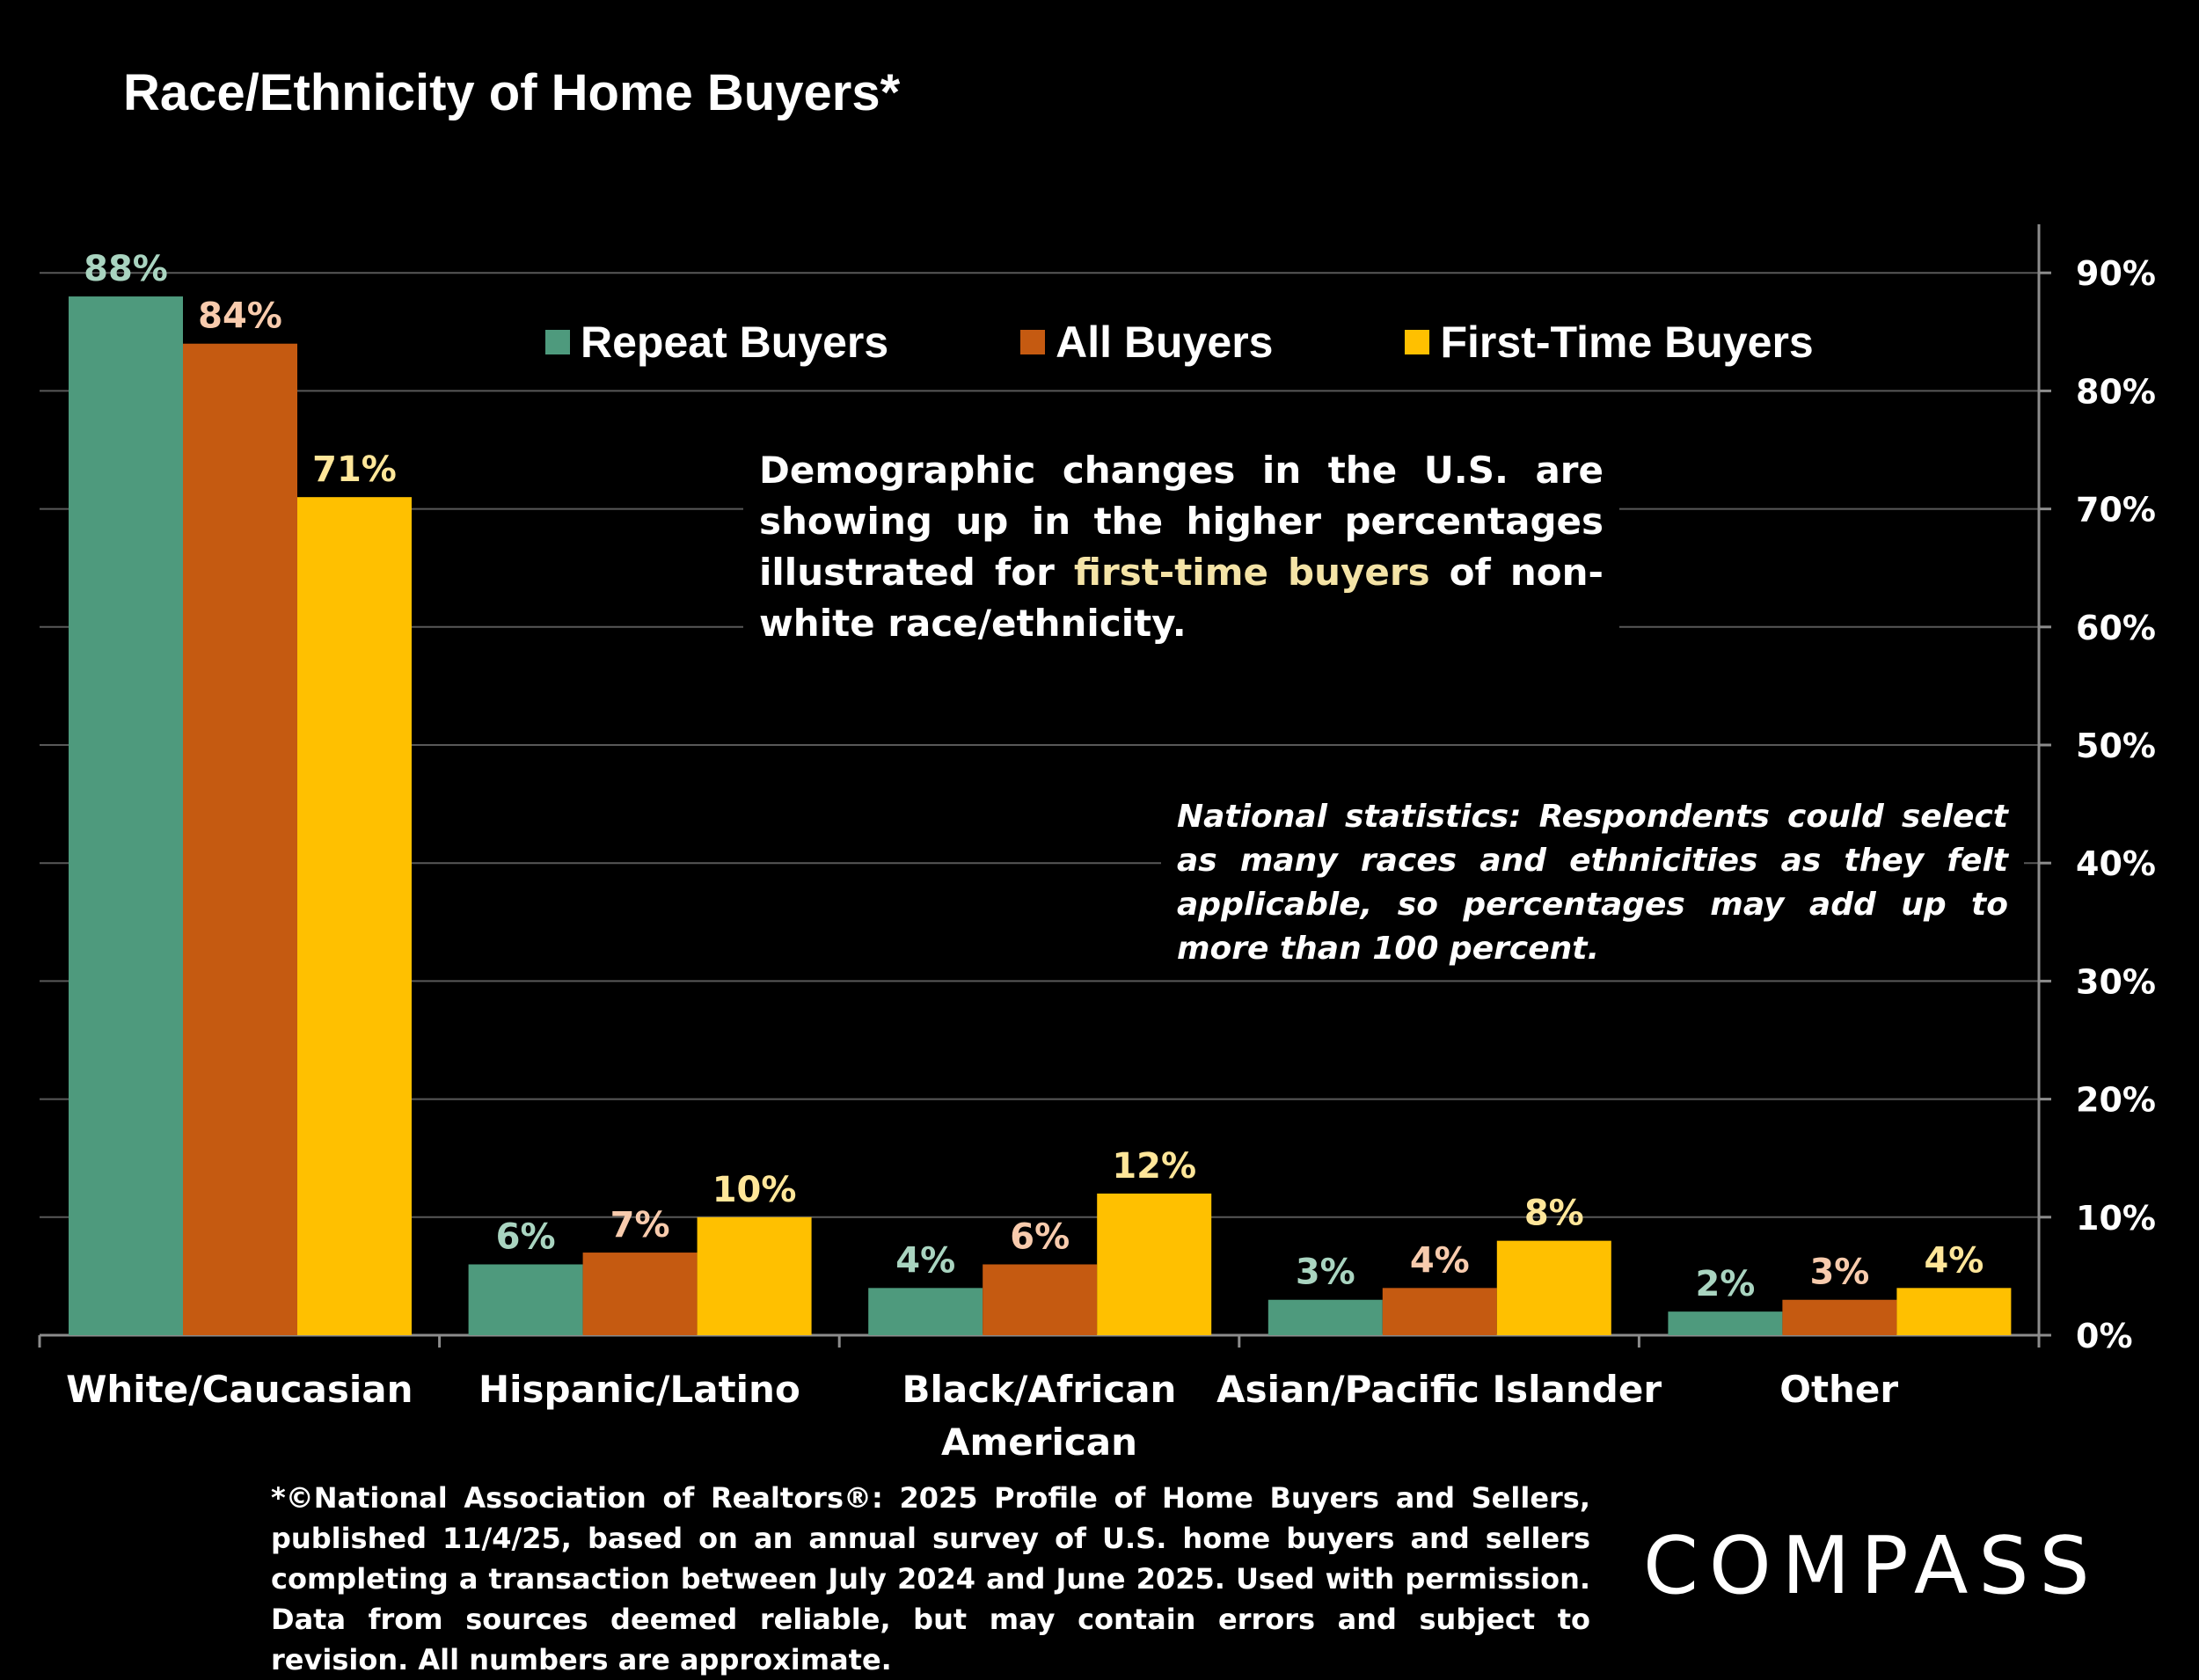 The width and height of the screenshot is (2199, 1680). What do you see at coordinates (1838, 1389) in the screenshot?
I see `category-label: Other` at bounding box center [1838, 1389].